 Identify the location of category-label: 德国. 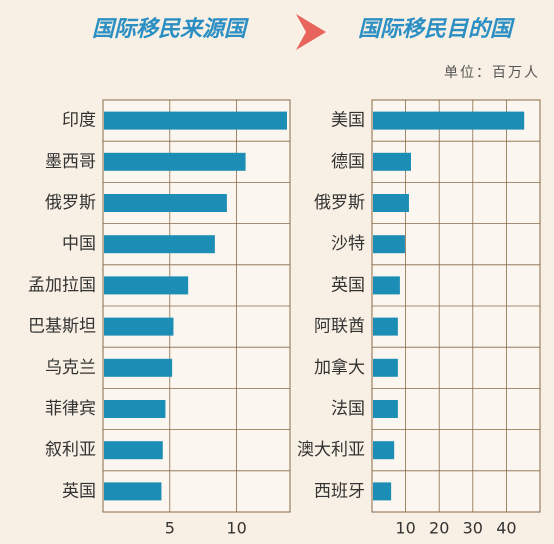
(348, 162).